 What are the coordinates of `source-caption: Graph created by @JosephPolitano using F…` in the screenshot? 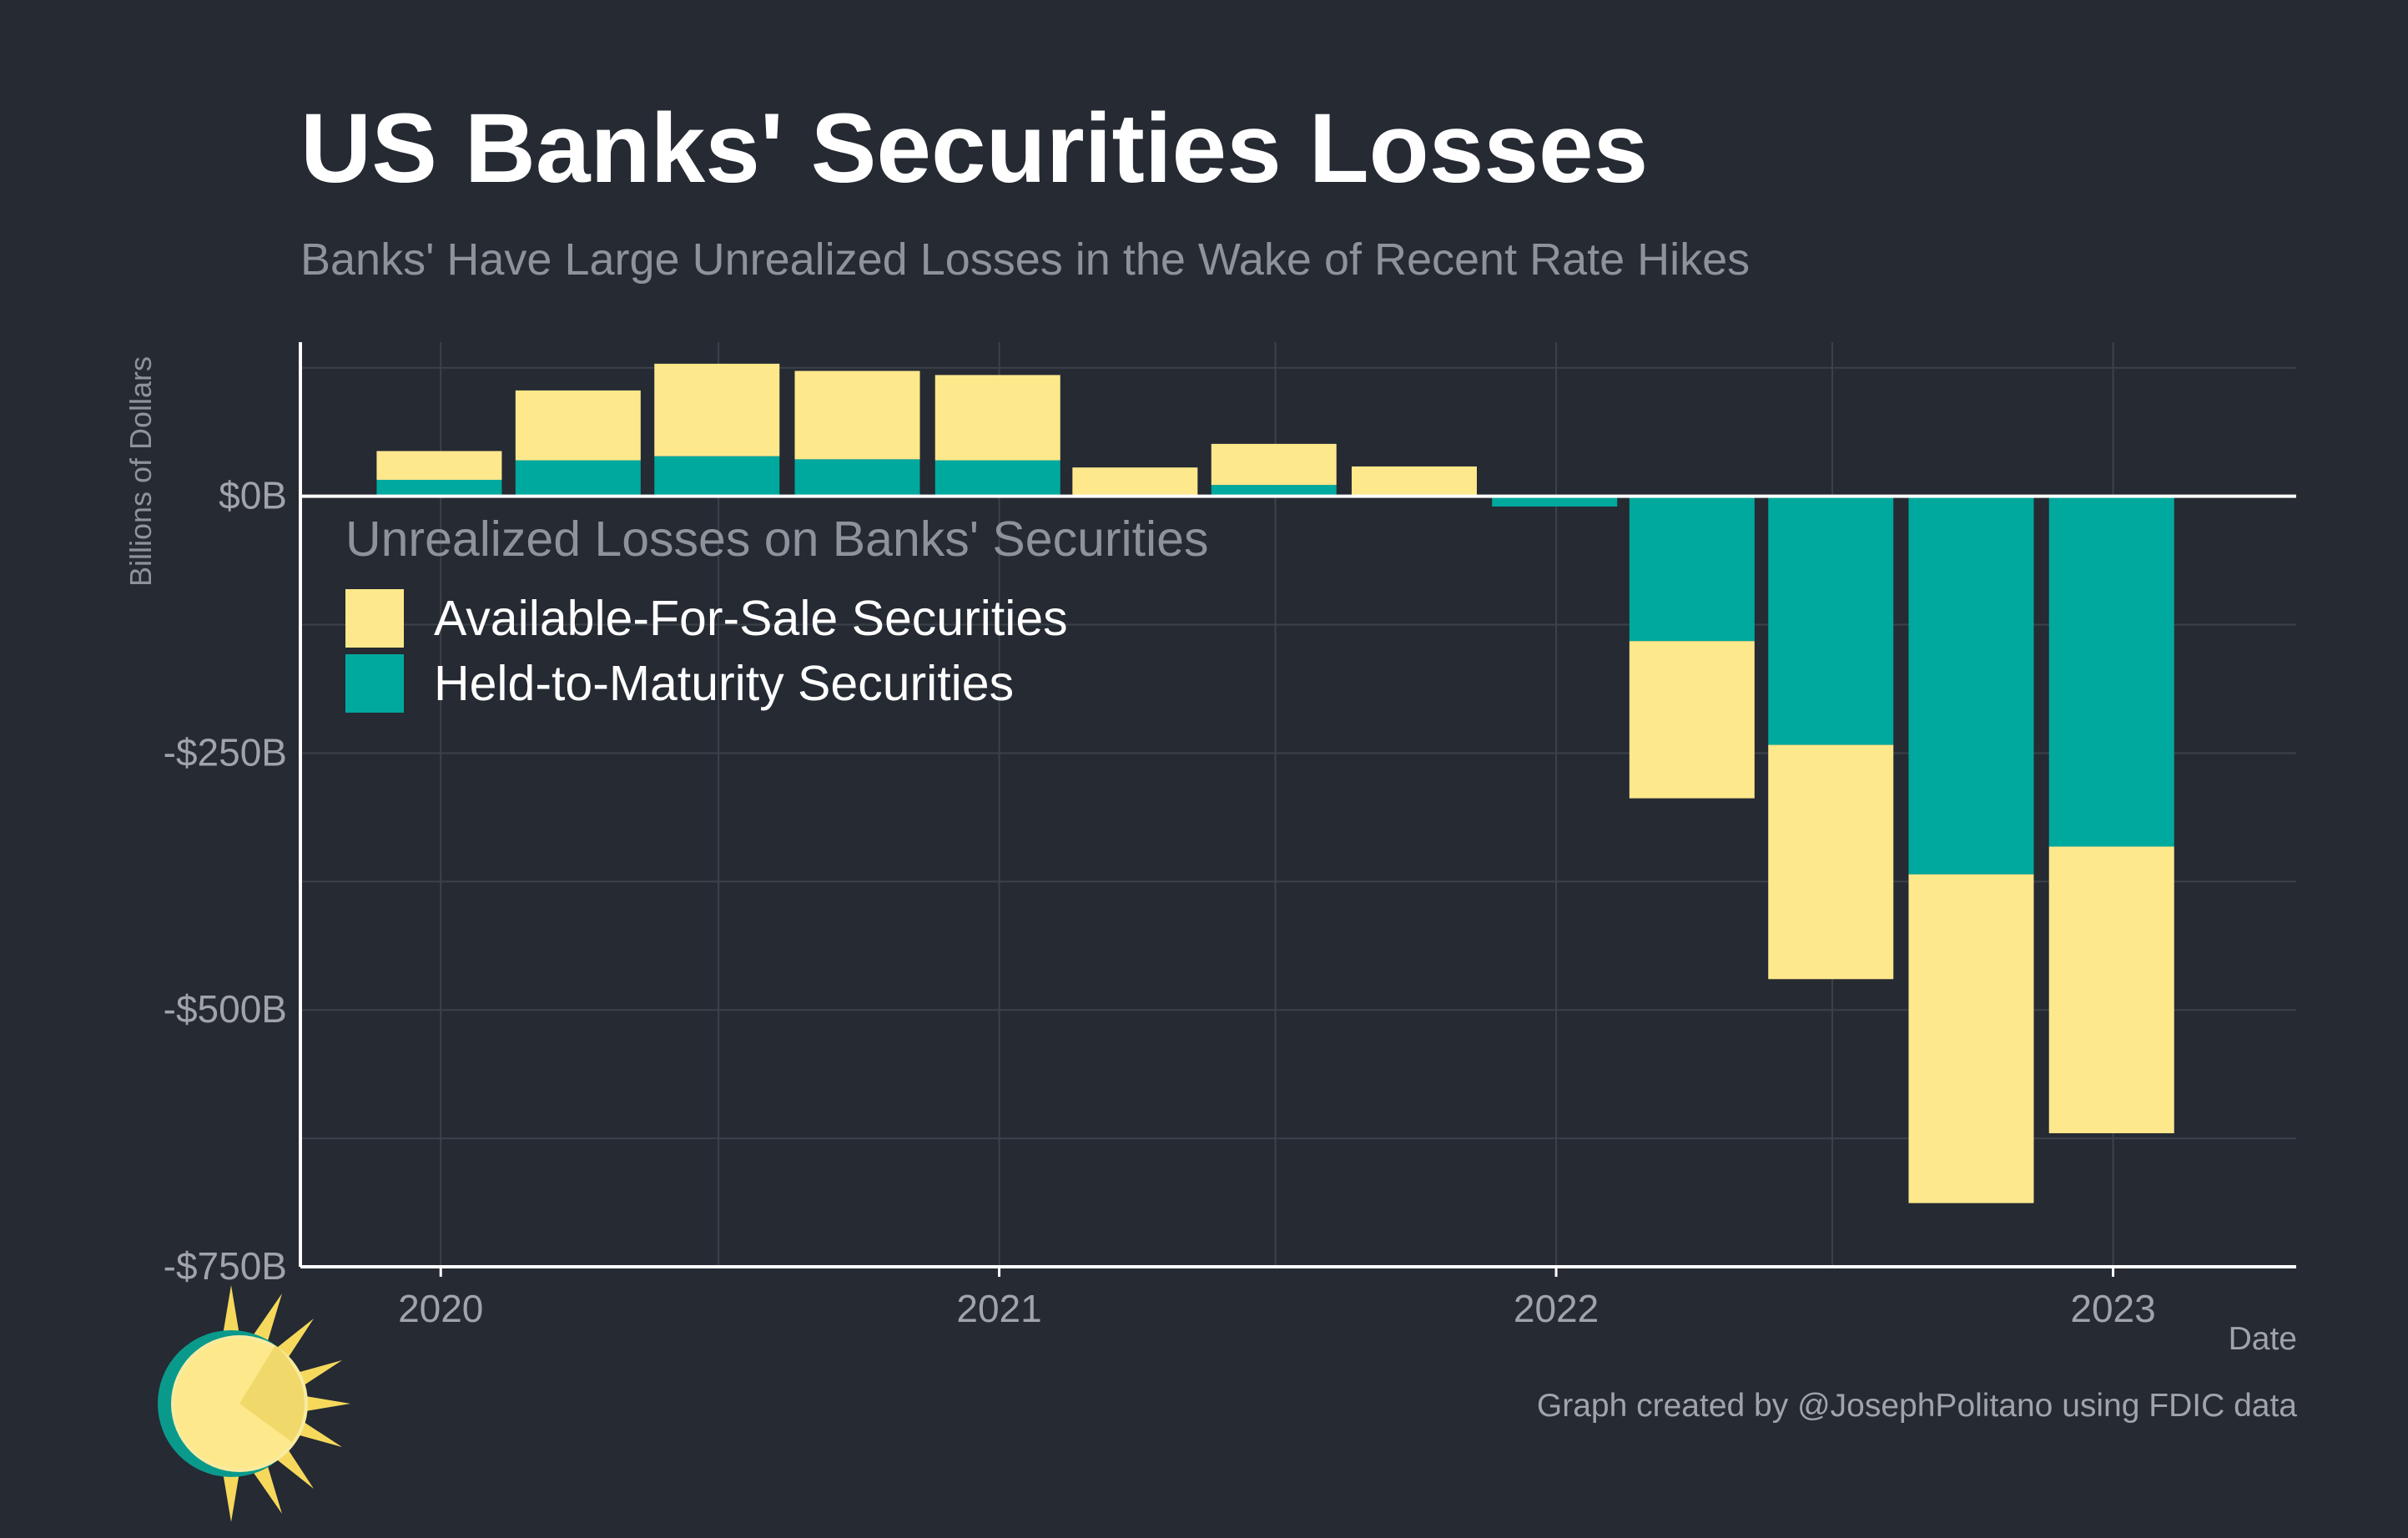 It's located at (1916, 1406).